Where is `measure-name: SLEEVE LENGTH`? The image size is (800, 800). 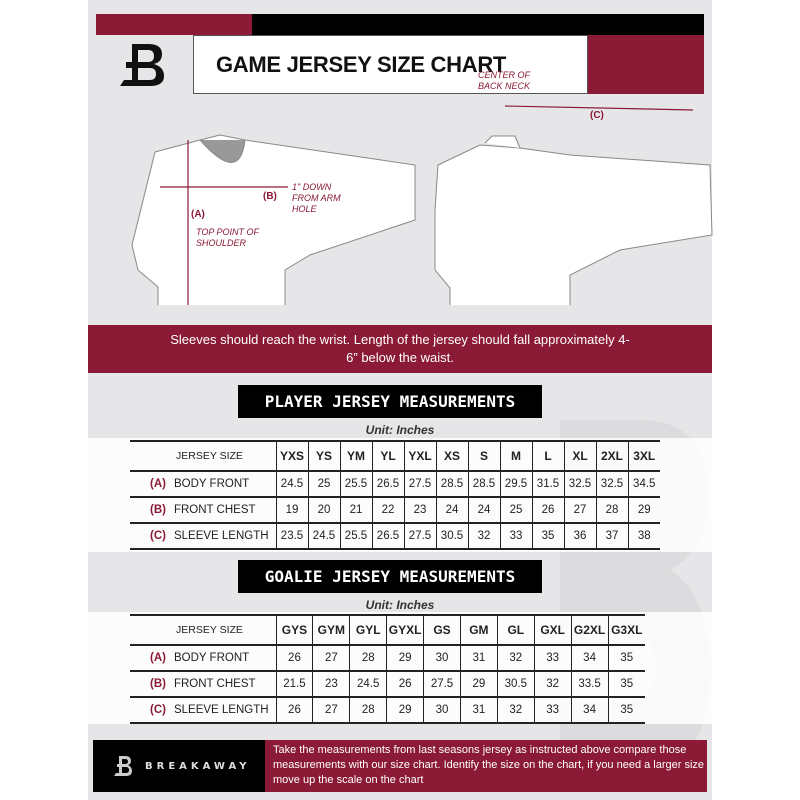 measure-name: SLEEVE LENGTH is located at coordinates (221, 710).